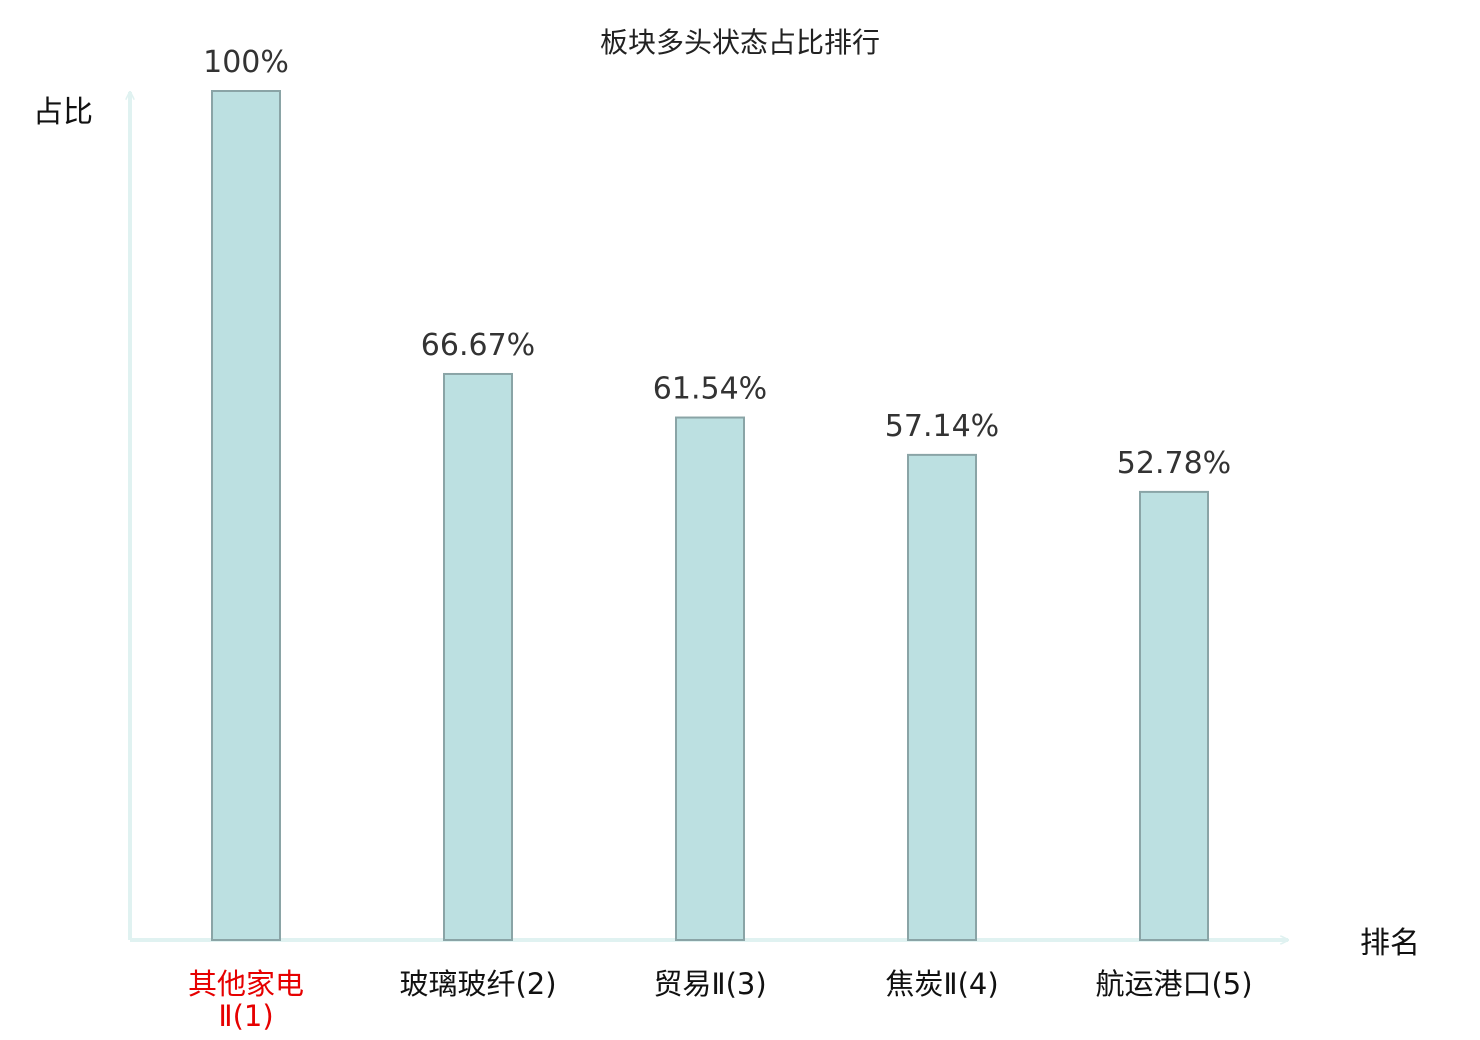  I want to click on x-tick-labels: 其他家电 Ⅱ(1) 玻璃玻纤(2) 贸易Ⅱ(3) 焦炭Ⅱ(4) 航运港口(5), so click(720, 1000).